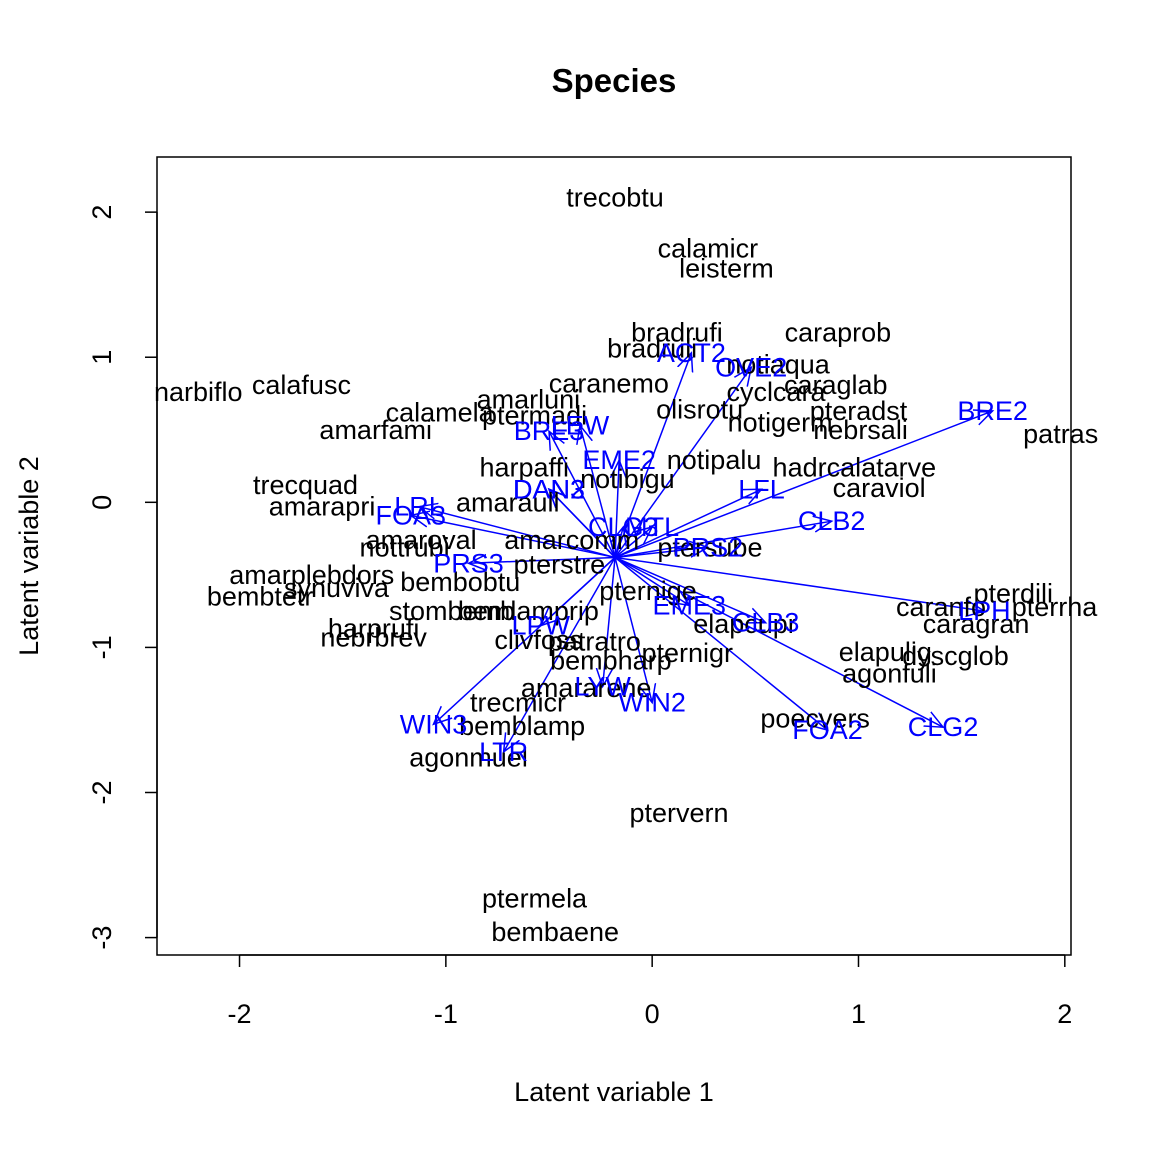 The height and width of the screenshot is (1152, 1152). Describe the element at coordinates (468, 758) in the screenshot. I see `species-label: agonmuel` at that location.